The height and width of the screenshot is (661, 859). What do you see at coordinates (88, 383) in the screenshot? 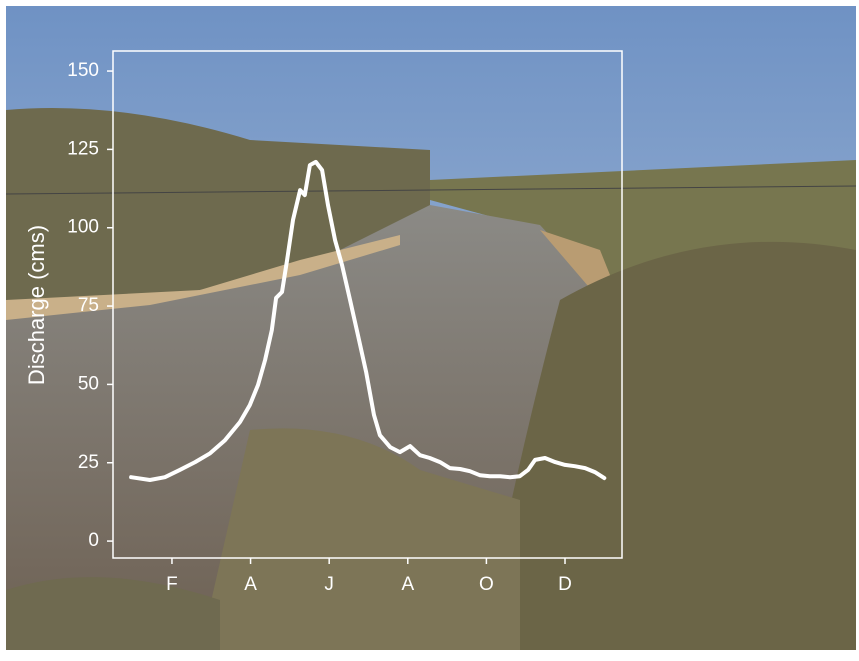
I see `y-tick-label: 50` at bounding box center [88, 383].